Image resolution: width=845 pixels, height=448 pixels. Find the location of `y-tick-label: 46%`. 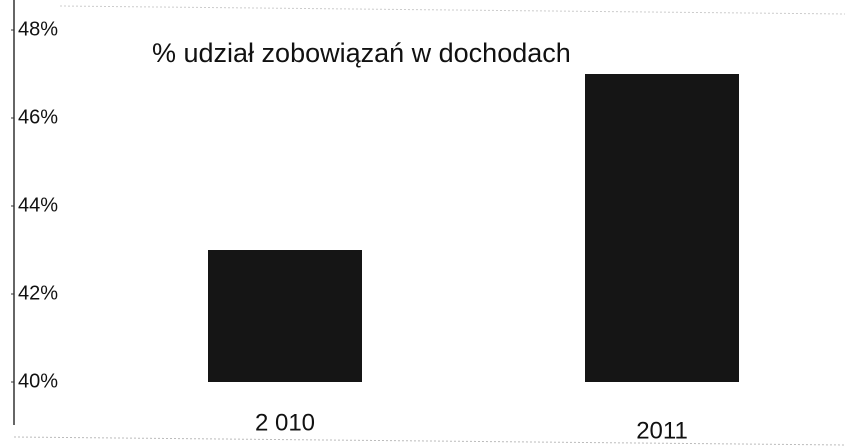

y-tick-label: 46% is located at coordinates (38, 117).